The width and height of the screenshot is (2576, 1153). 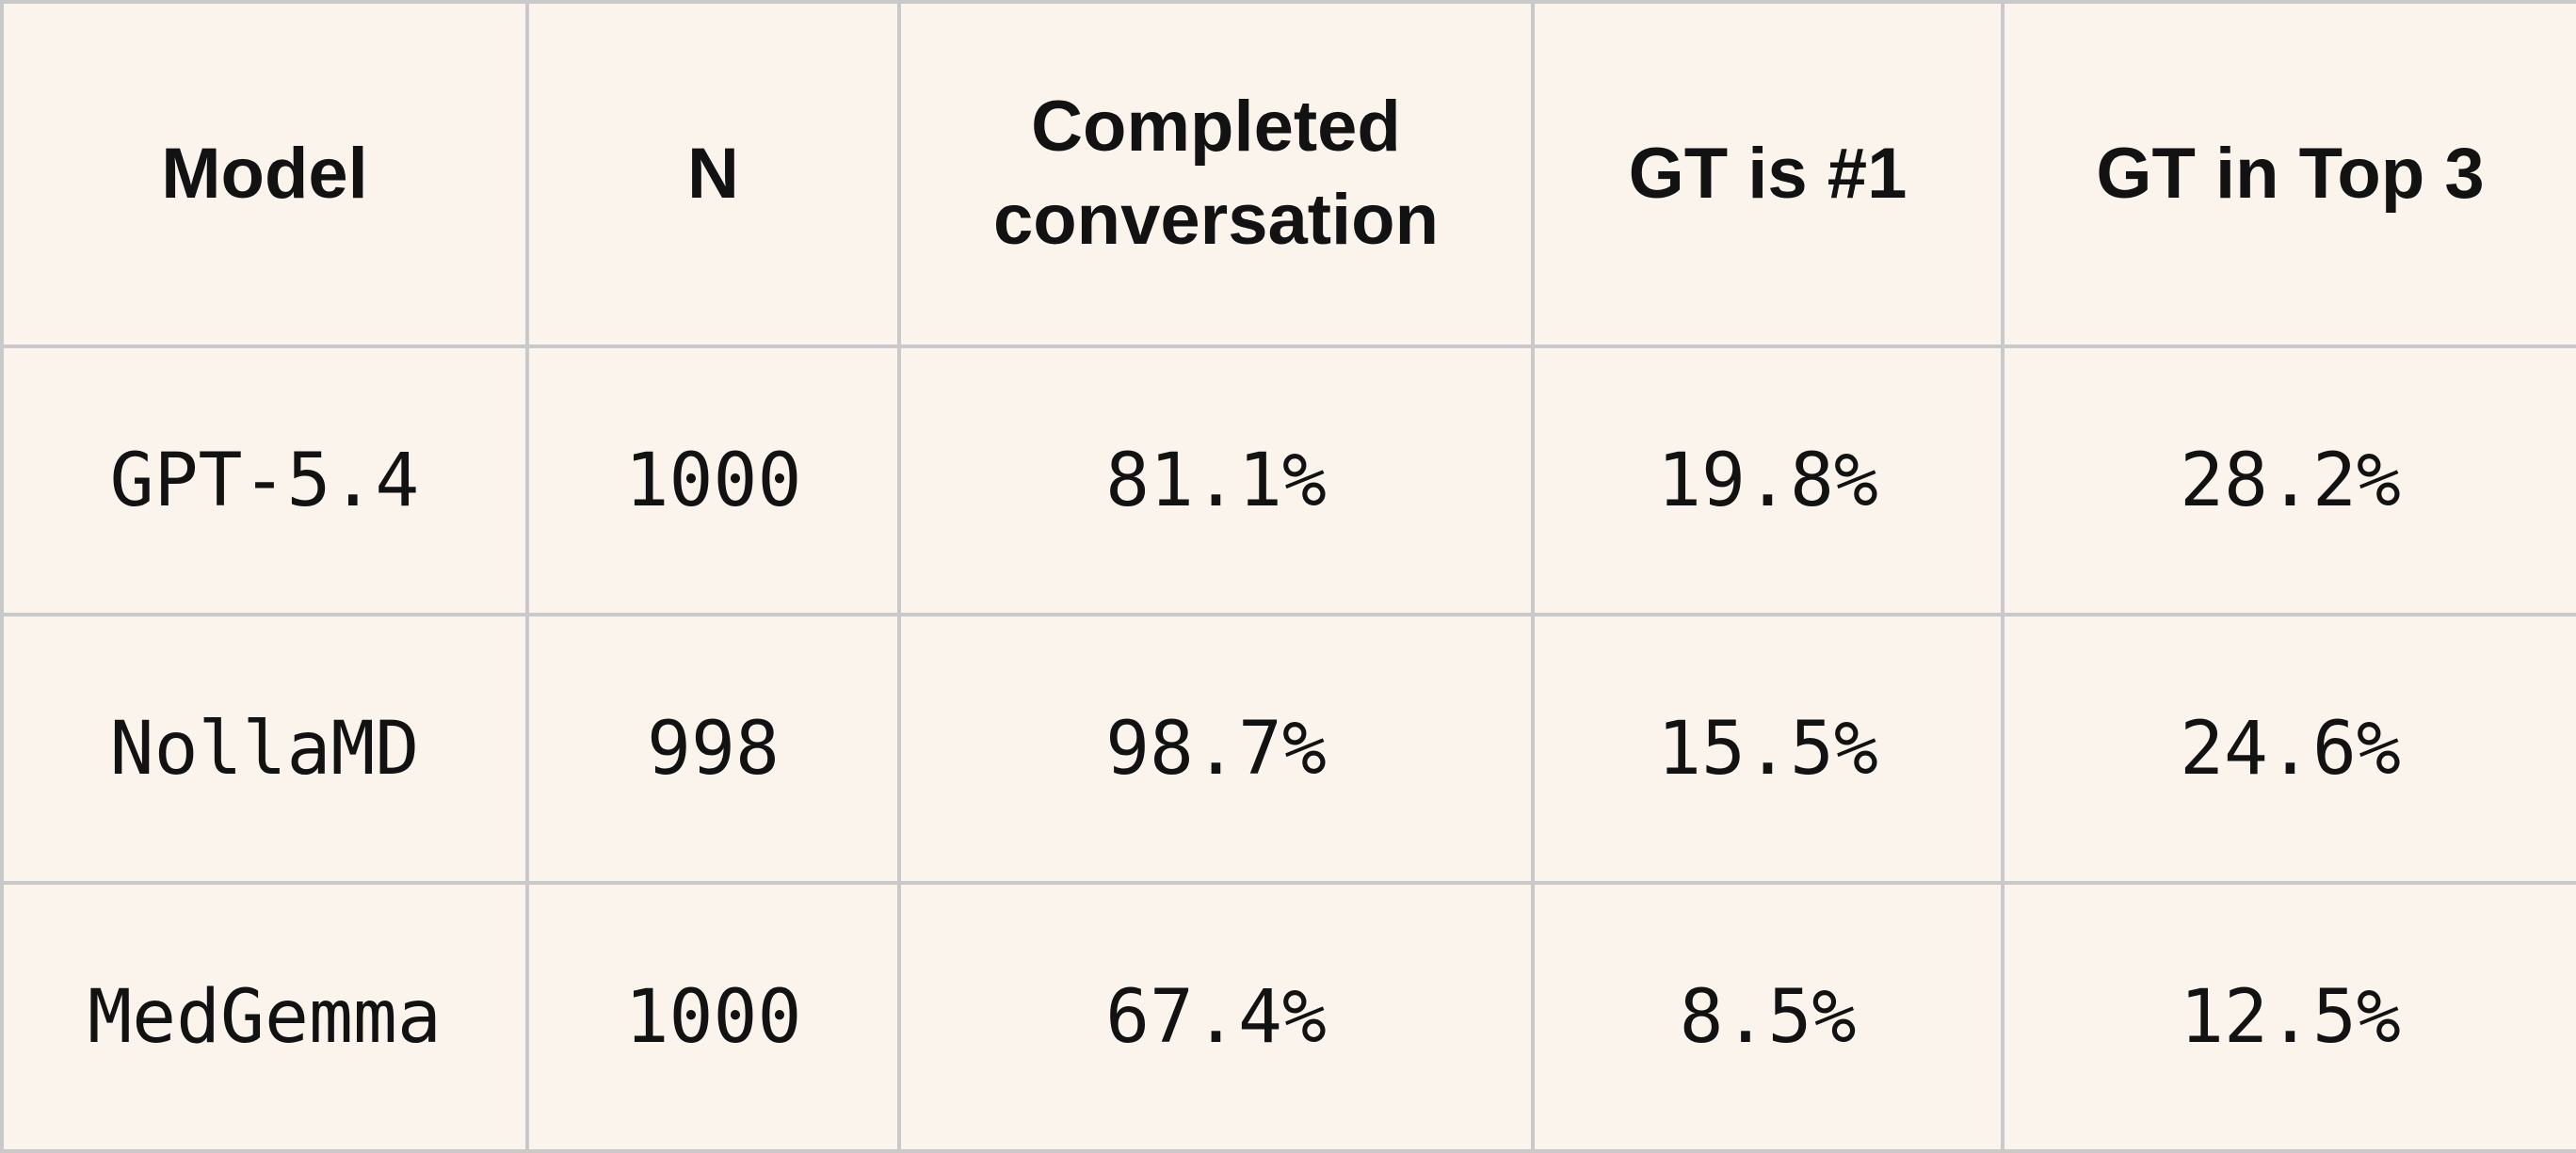 I want to click on cell-model-name: MedGemma, so click(x=264, y=1017).